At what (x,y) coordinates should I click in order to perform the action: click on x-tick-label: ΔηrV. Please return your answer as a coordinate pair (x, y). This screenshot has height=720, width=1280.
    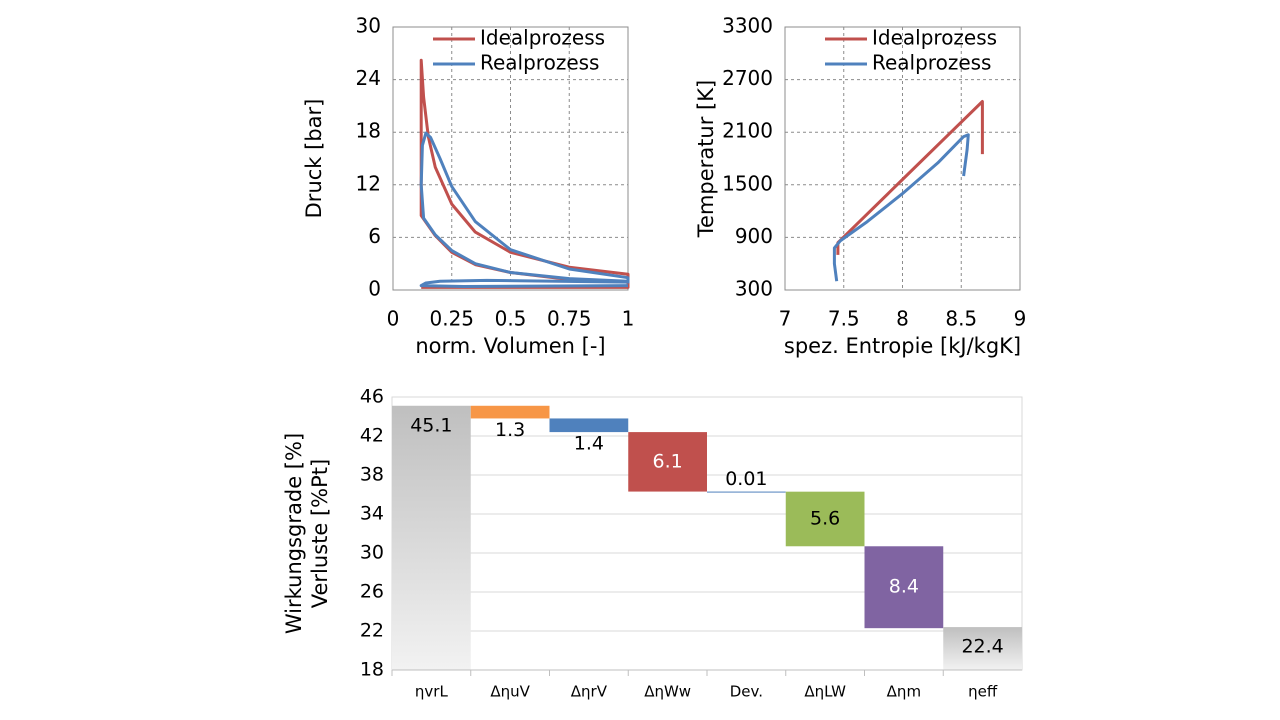
    Looking at the image, I should click on (589, 692).